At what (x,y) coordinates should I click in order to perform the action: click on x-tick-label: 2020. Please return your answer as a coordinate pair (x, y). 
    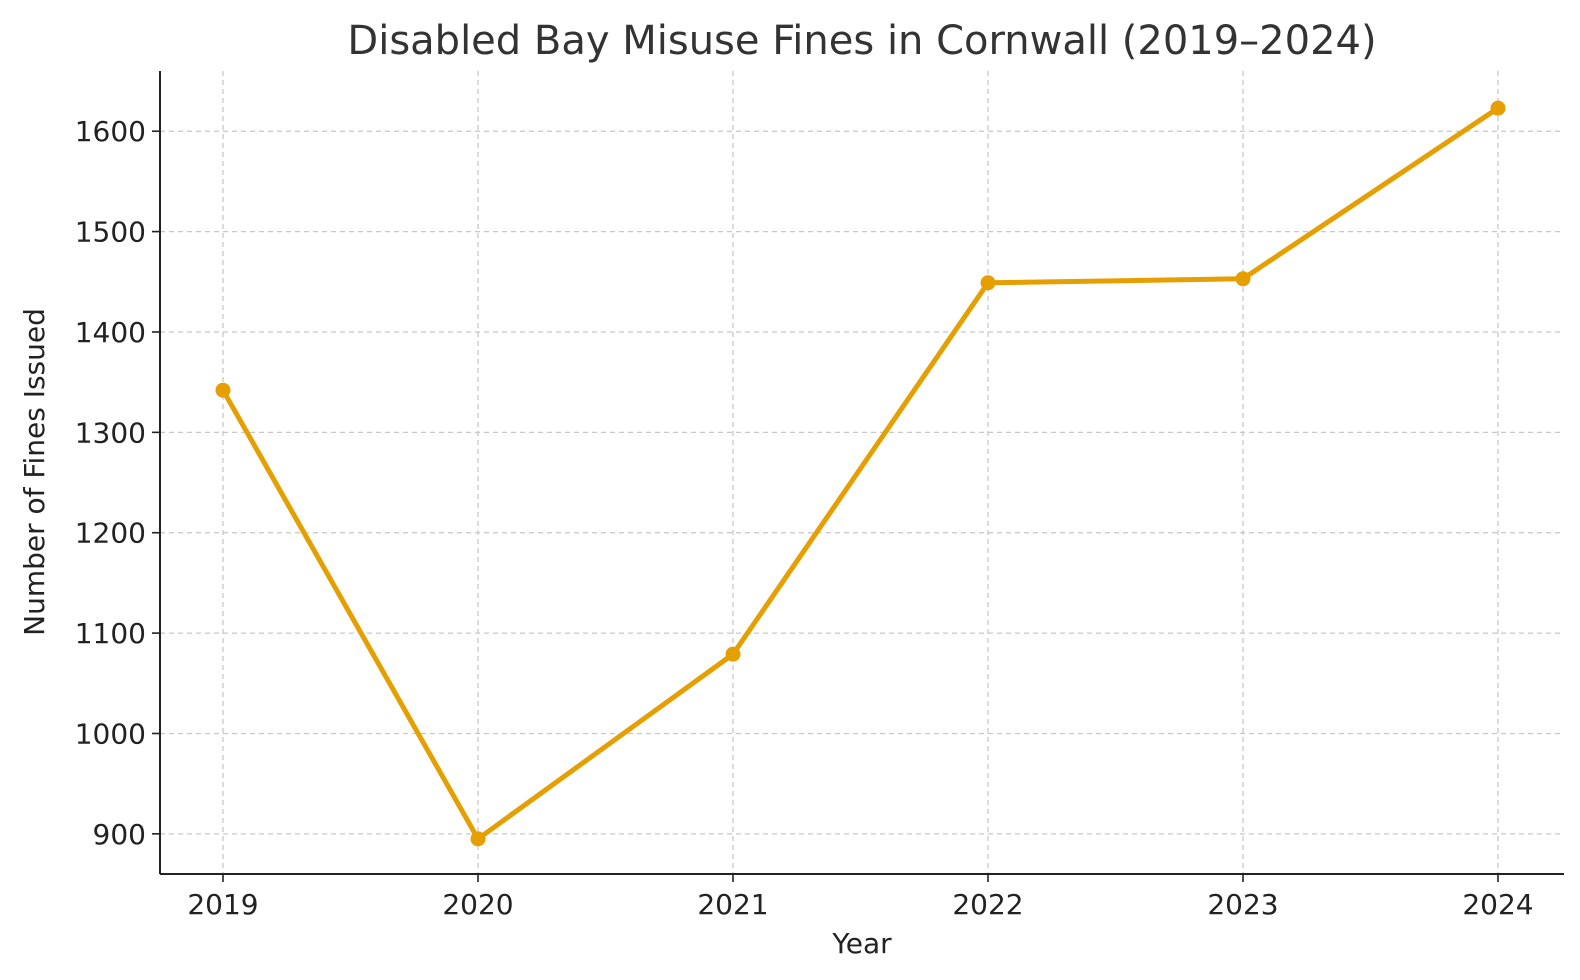
    Looking at the image, I should click on (477, 904).